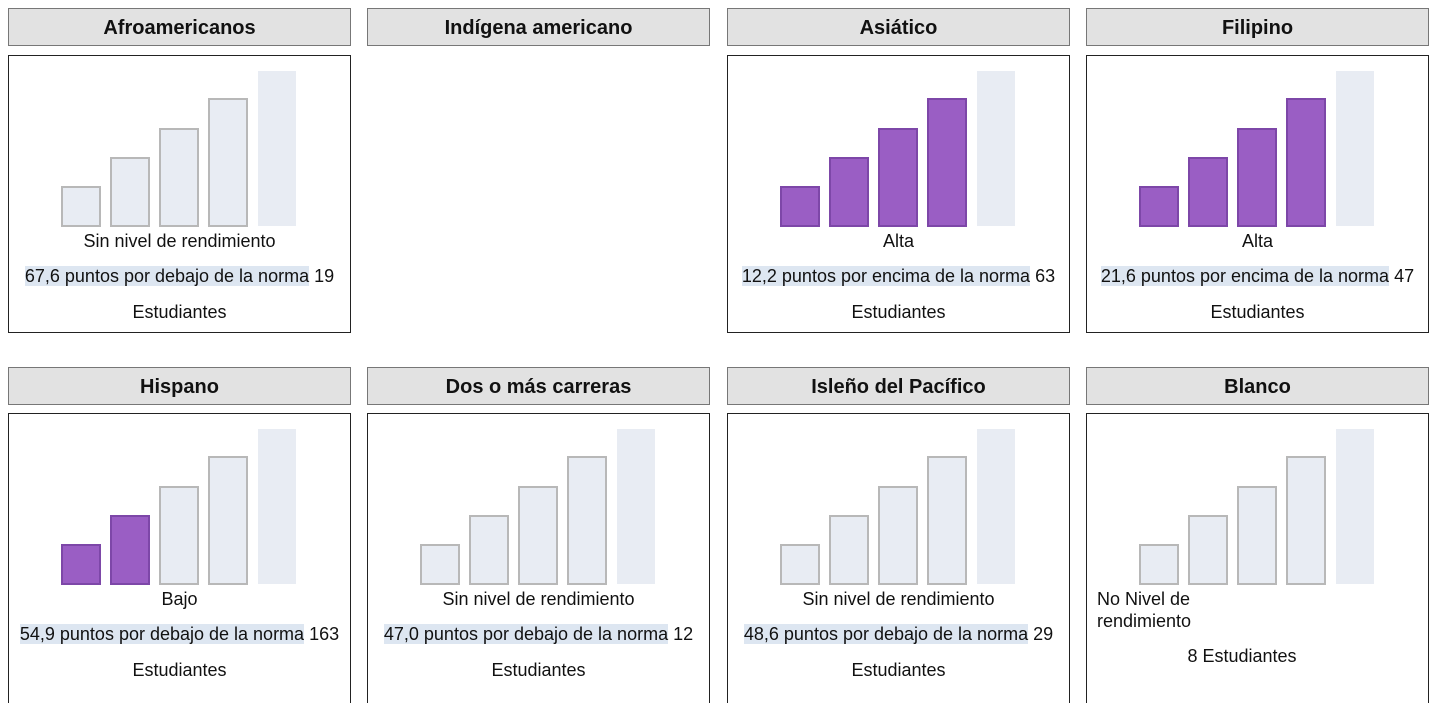 The height and width of the screenshot is (703, 1435). I want to click on student-count: 12 Estudiantes, so click(592, 652).